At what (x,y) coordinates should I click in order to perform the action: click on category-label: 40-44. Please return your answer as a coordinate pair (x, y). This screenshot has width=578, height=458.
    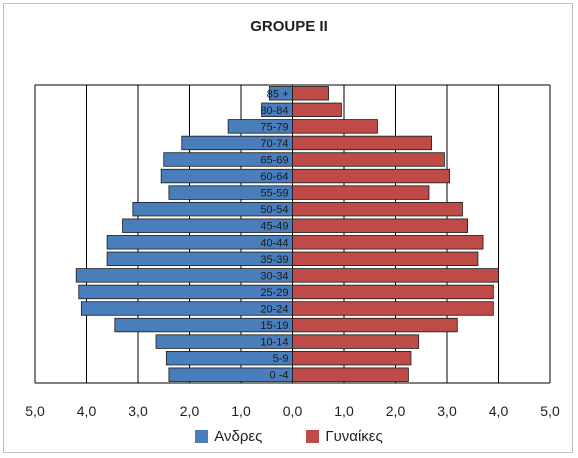
    Looking at the image, I should click on (274, 243).